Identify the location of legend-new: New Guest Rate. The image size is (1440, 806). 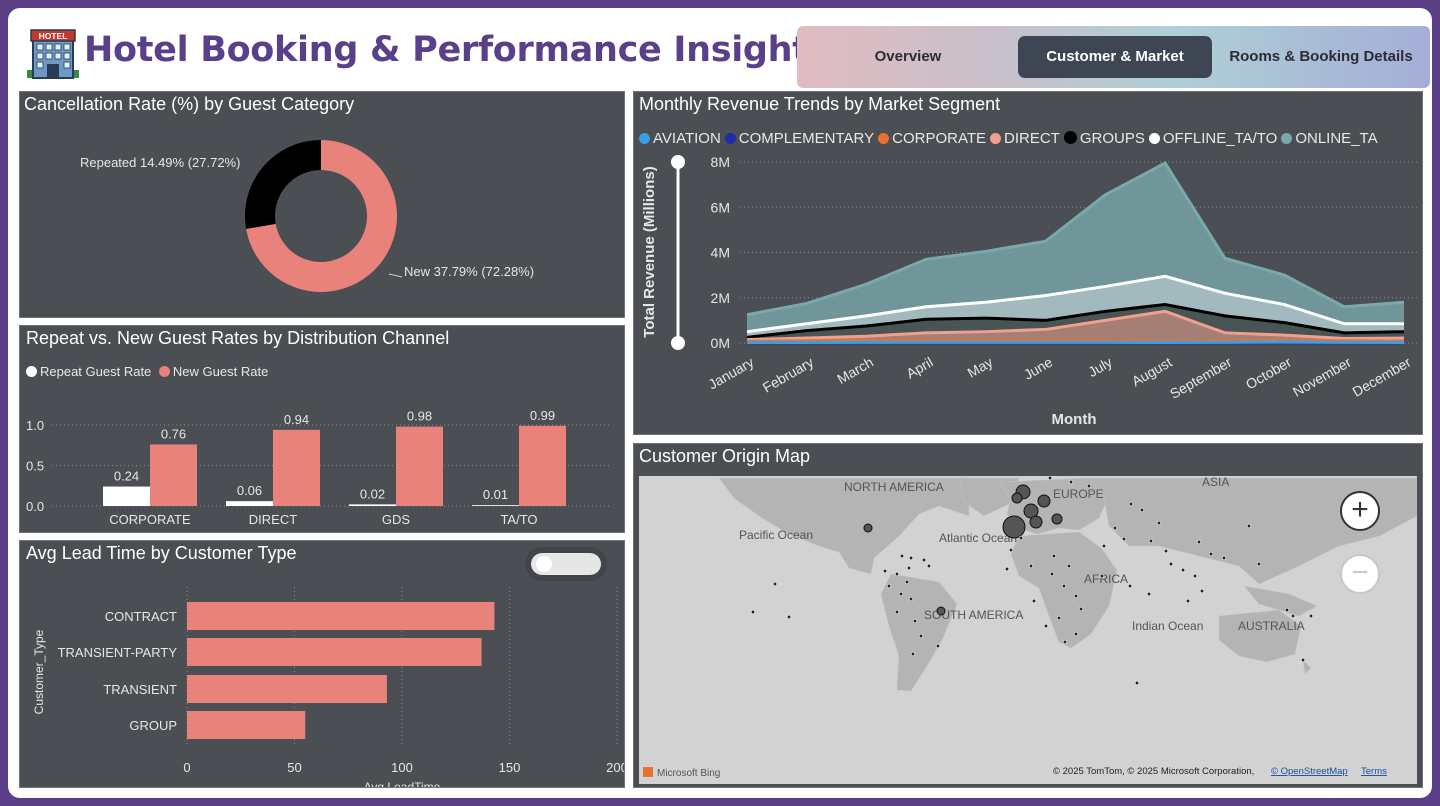
(213, 371).